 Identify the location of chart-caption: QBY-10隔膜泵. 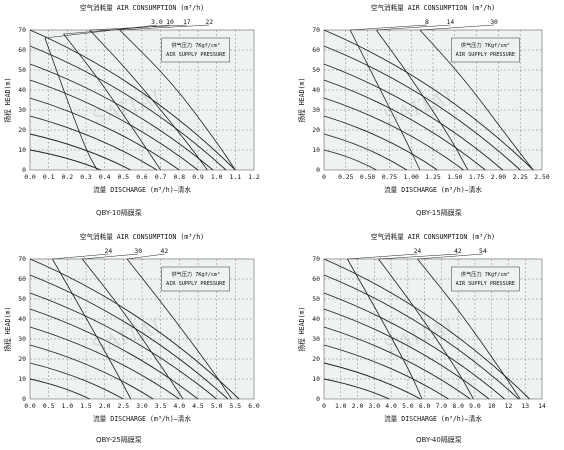
(119, 213).